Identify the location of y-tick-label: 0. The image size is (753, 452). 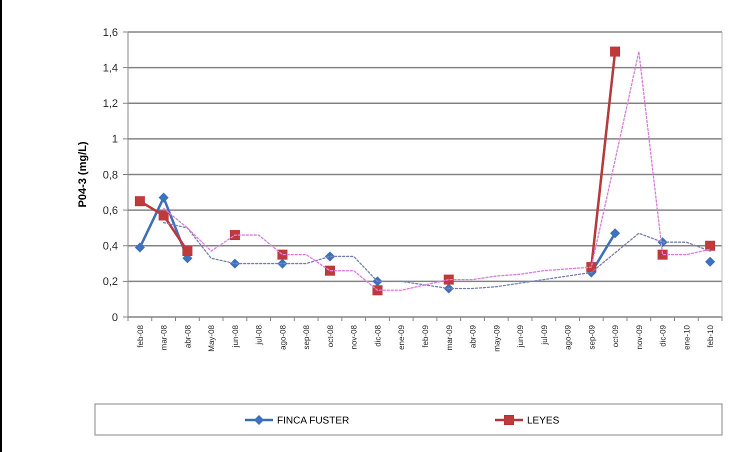
(115, 318).